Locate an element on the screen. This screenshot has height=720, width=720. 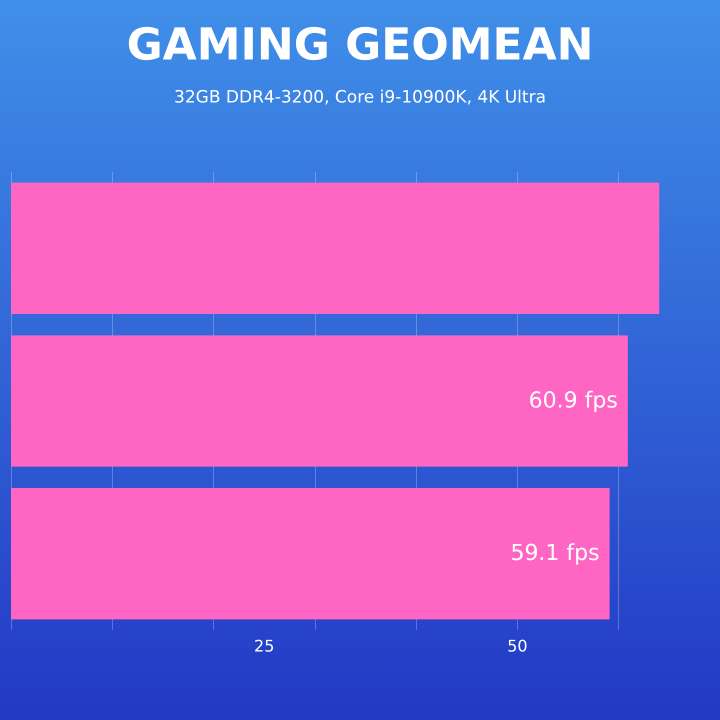
data-label: 60.9 fps is located at coordinates (573, 401).